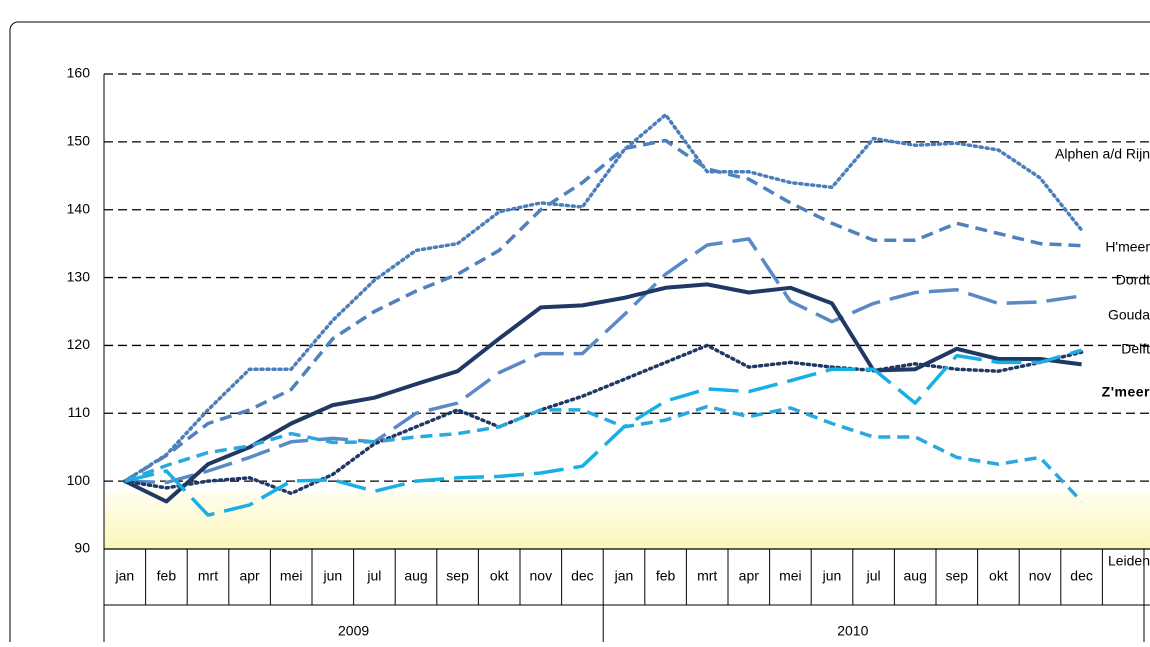 This screenshot has width=1150, height=647. What do you see at coordinates (79, 208) in the screenshot?
I see `y-tick-label: 140` at bounding box center [79, 208].